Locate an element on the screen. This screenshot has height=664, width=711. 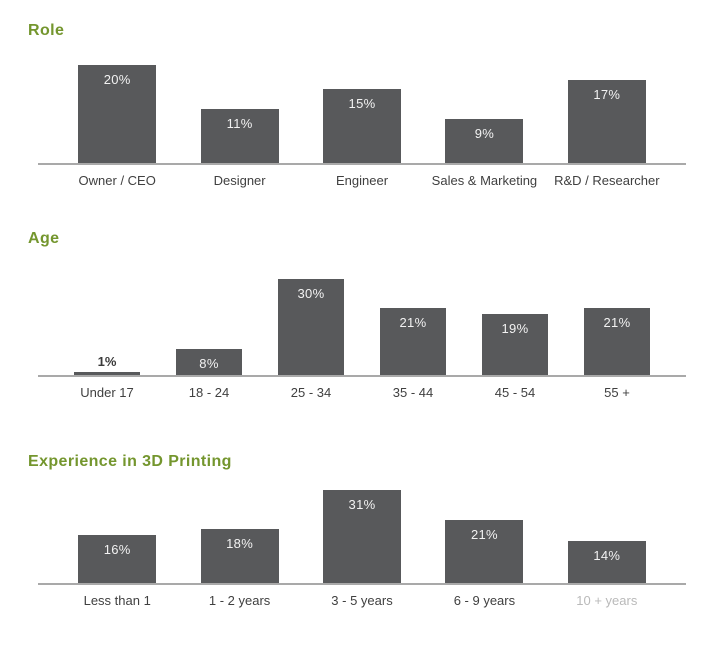
category-label-engineer: Engineer is located at coordinates (362, 180).